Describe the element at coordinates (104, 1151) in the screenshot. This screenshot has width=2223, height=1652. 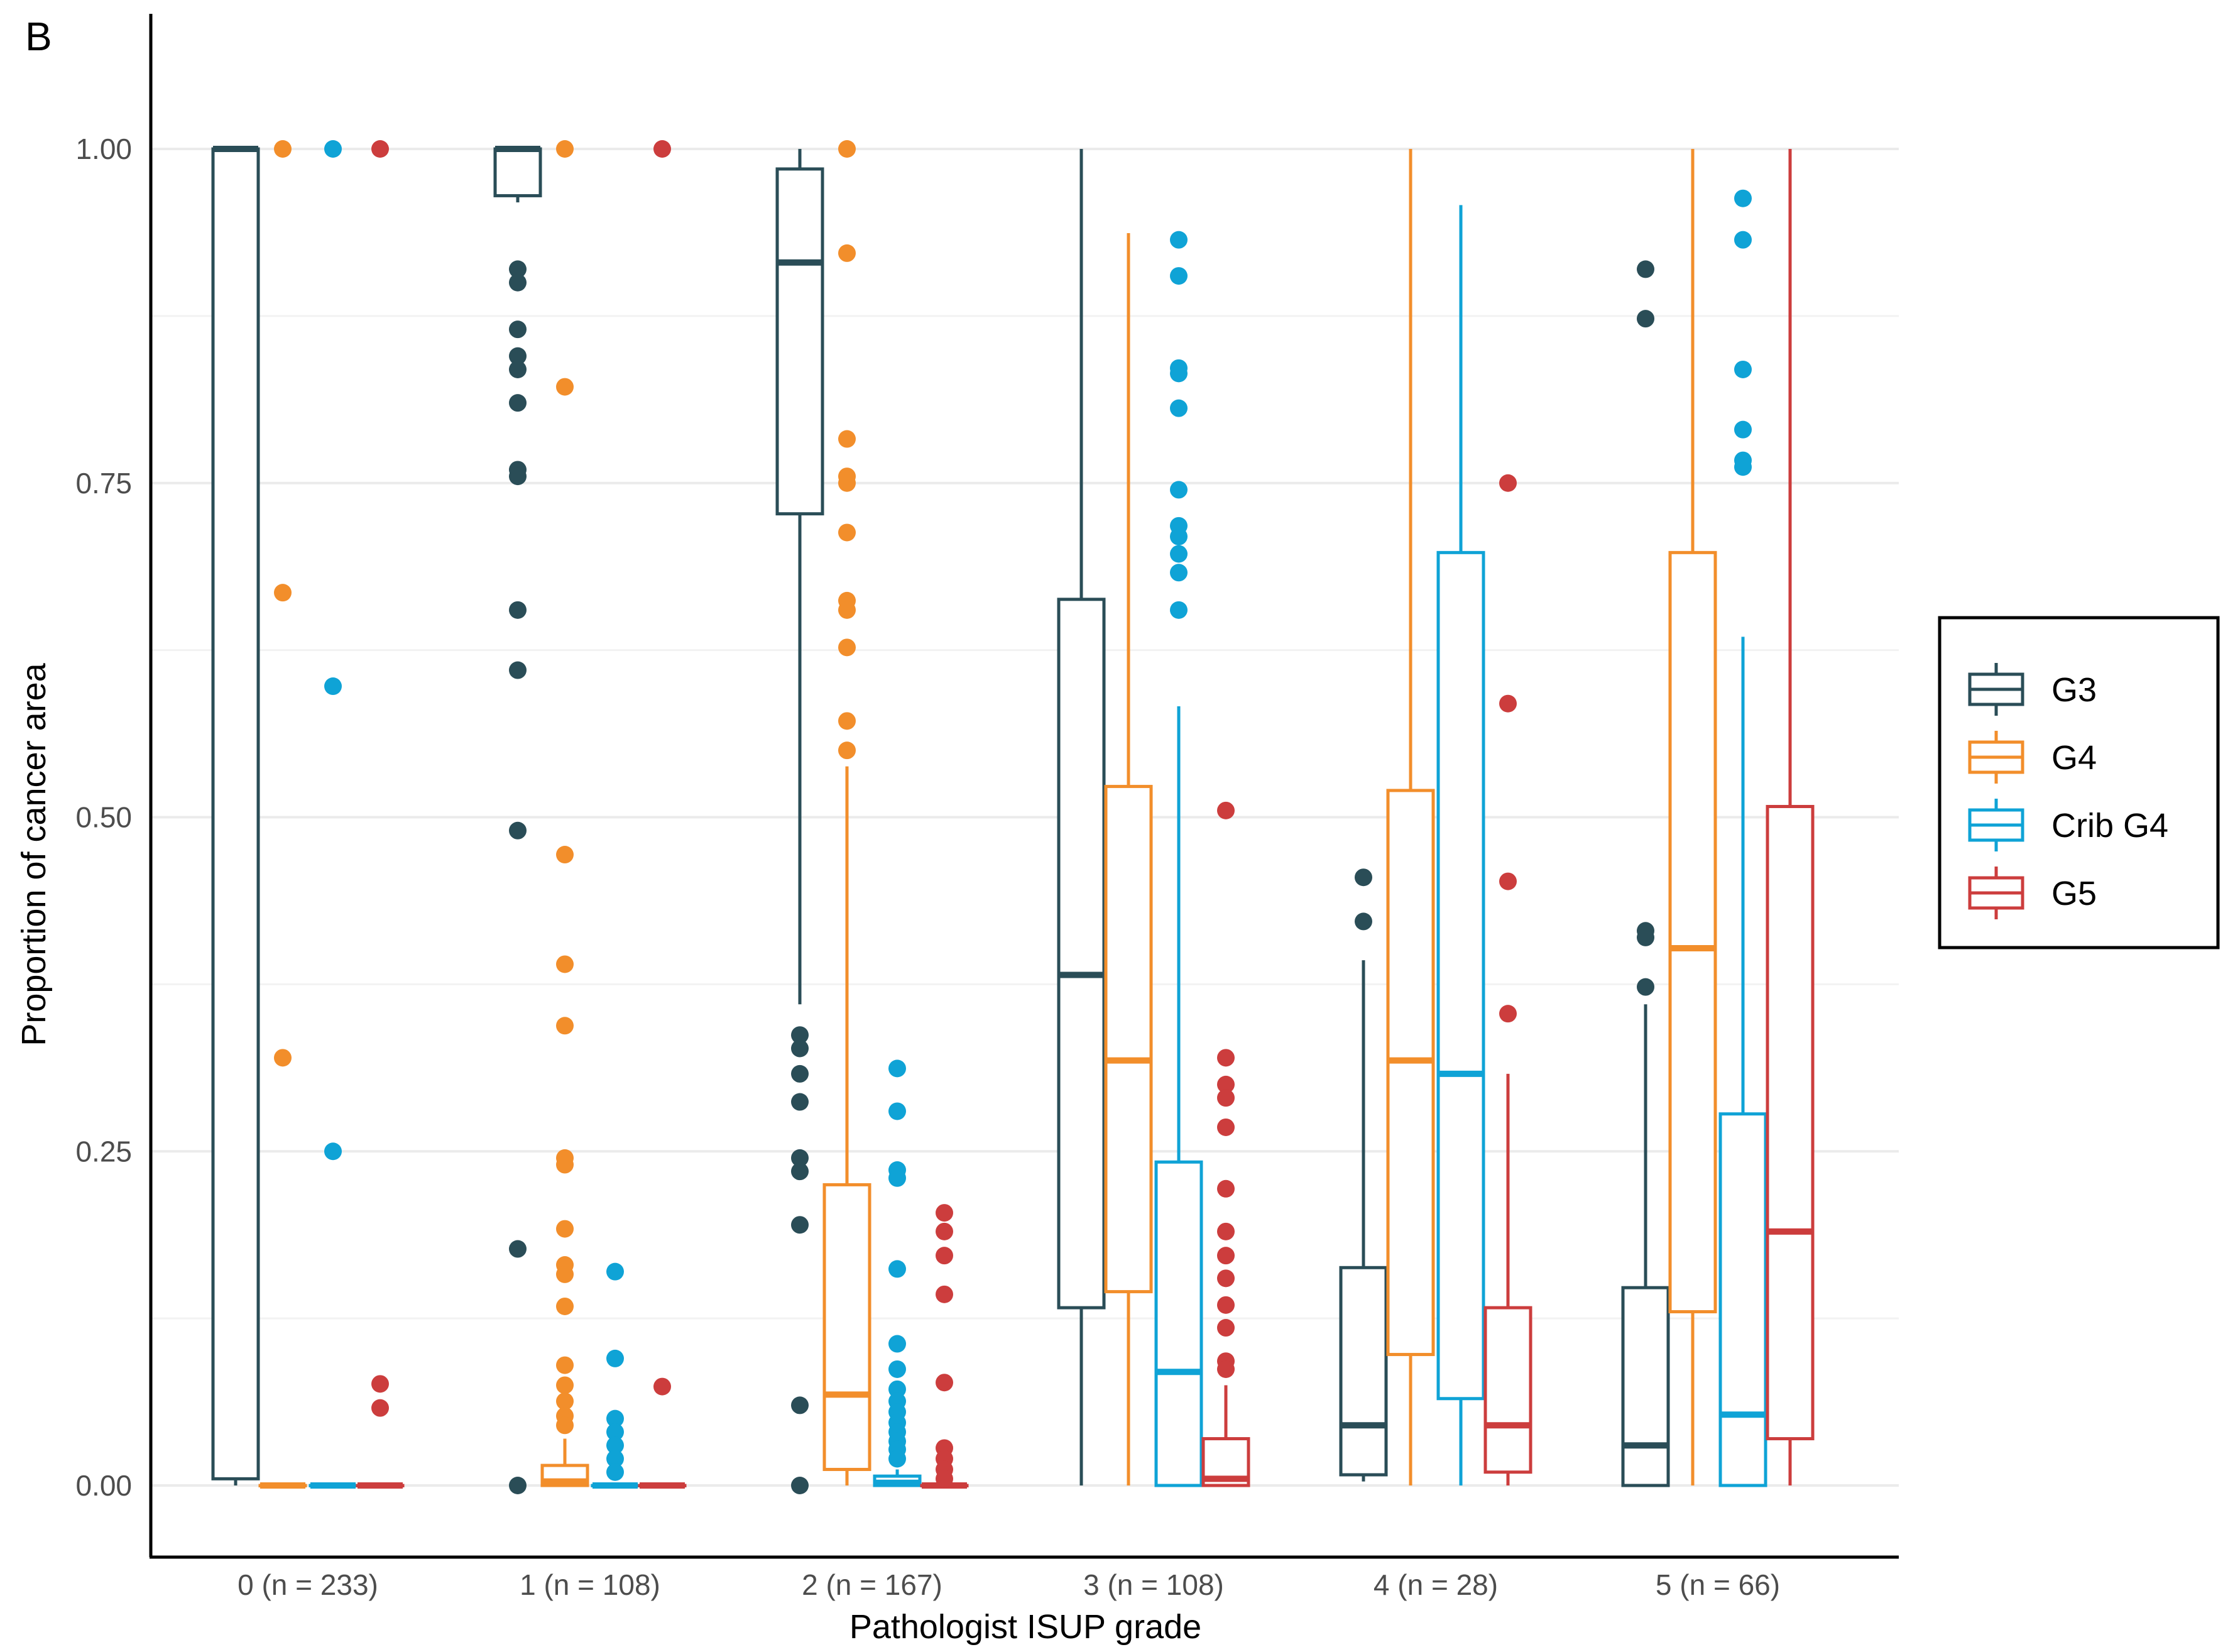
I see `y-tick-label: 0.25` at that location.